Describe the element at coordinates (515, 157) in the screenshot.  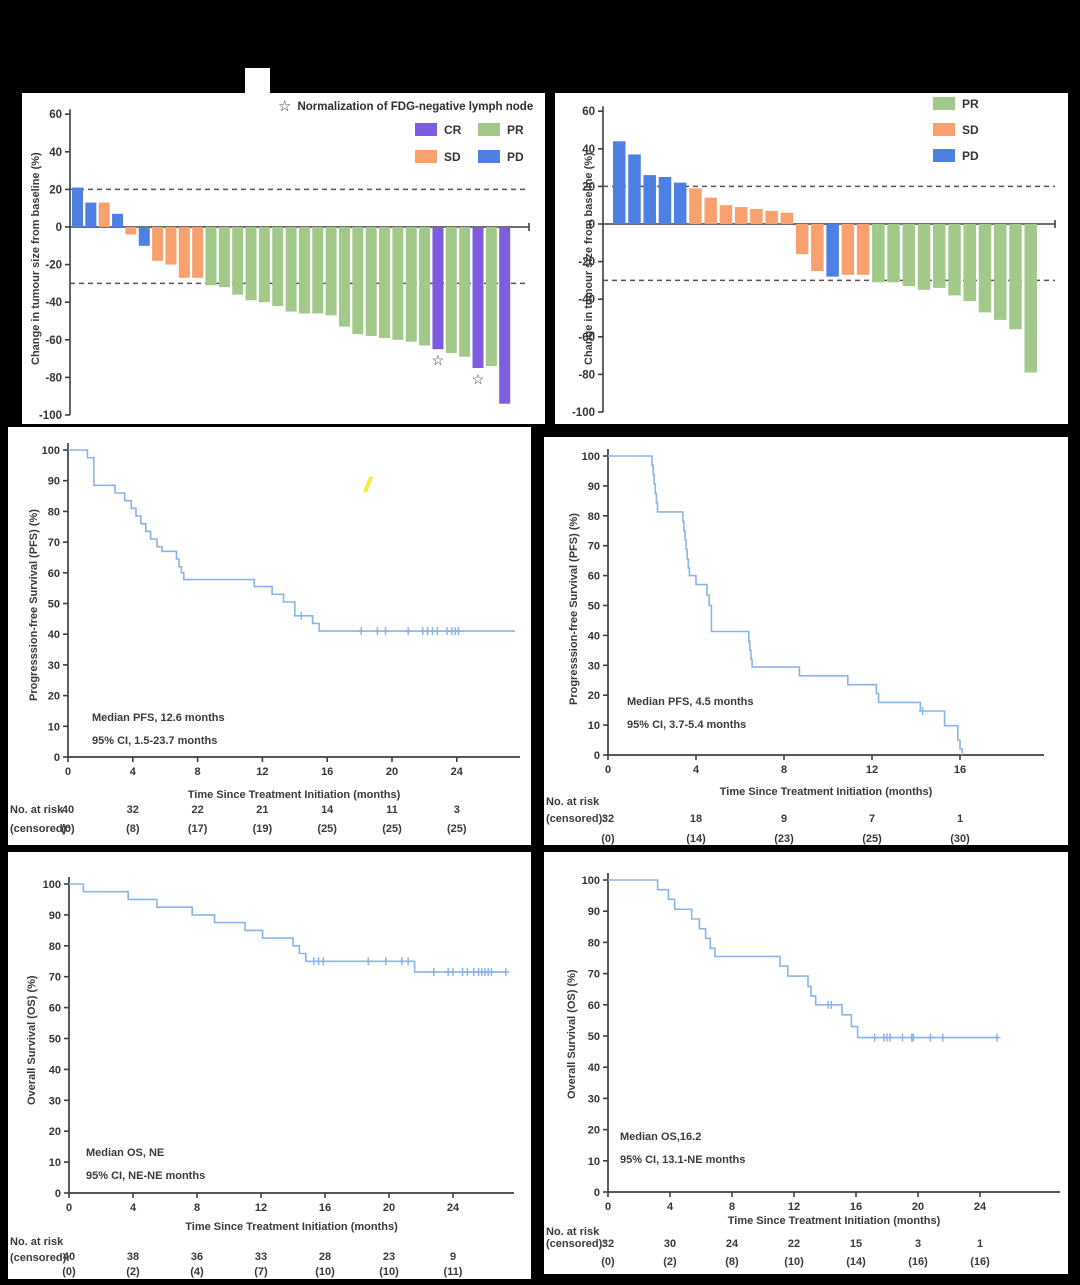
I see `legend-label-pd: PD` at that location.